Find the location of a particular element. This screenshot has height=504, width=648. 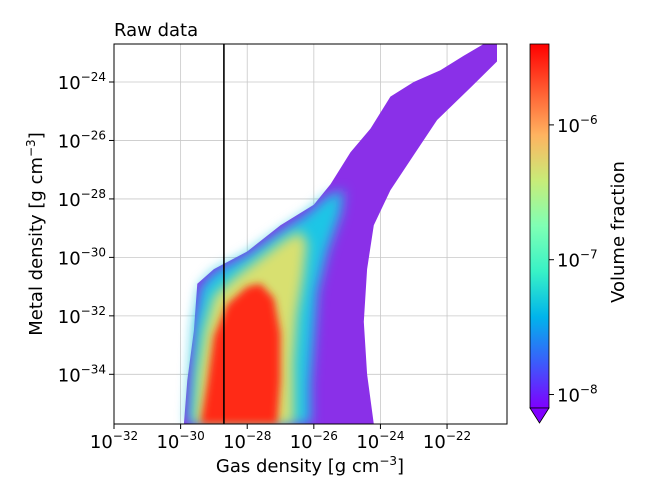

colorbar-tick-label: 10⁻⁸ is located at coordinates (577, 395).